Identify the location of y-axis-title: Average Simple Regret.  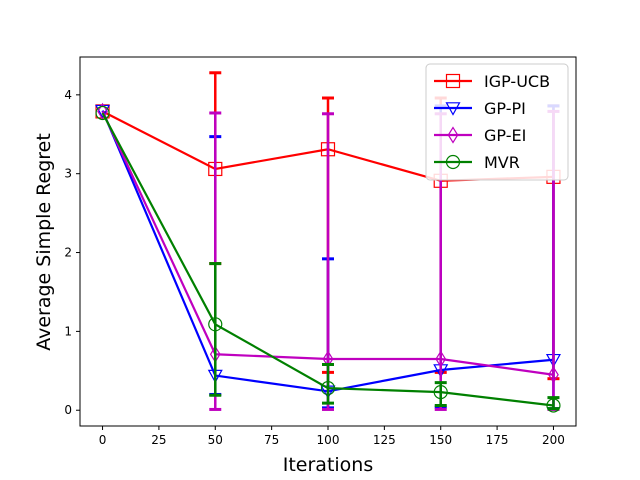
(44, 242).